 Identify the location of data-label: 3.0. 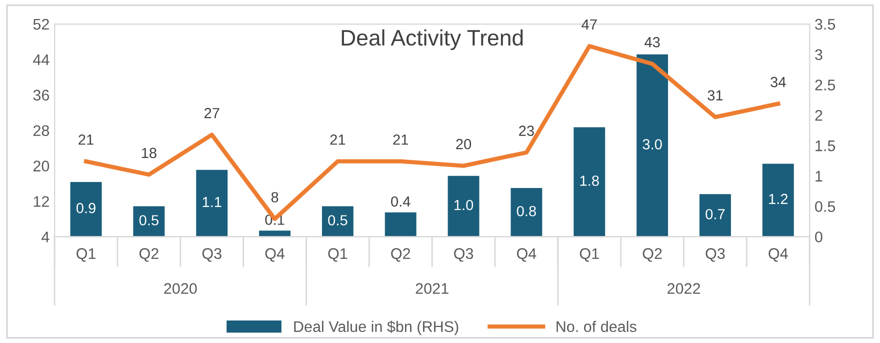
(652, 144).